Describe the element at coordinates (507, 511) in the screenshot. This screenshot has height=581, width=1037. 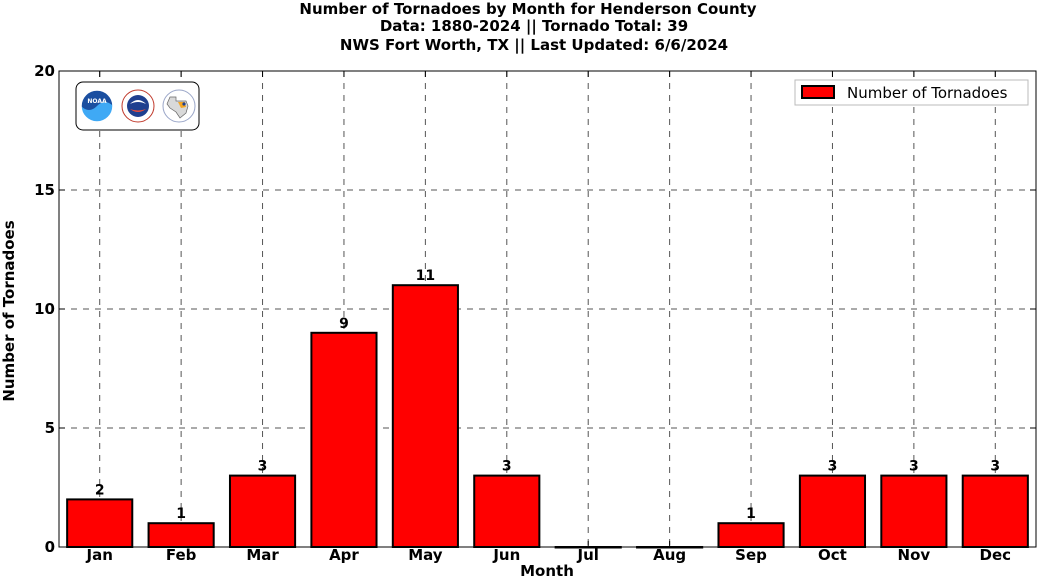
I see `bar-jun` at that location.